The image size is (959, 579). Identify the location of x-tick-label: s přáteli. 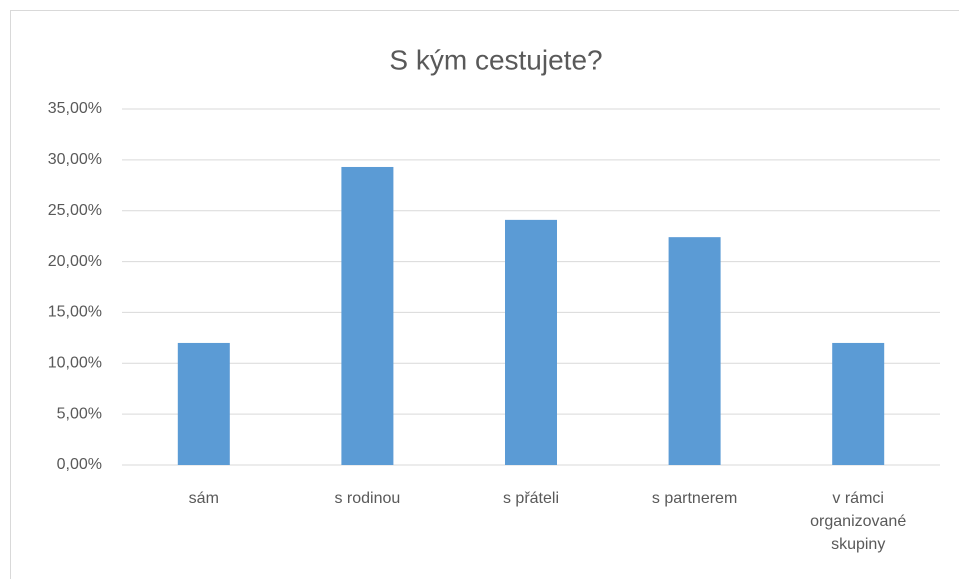
(531, 498).